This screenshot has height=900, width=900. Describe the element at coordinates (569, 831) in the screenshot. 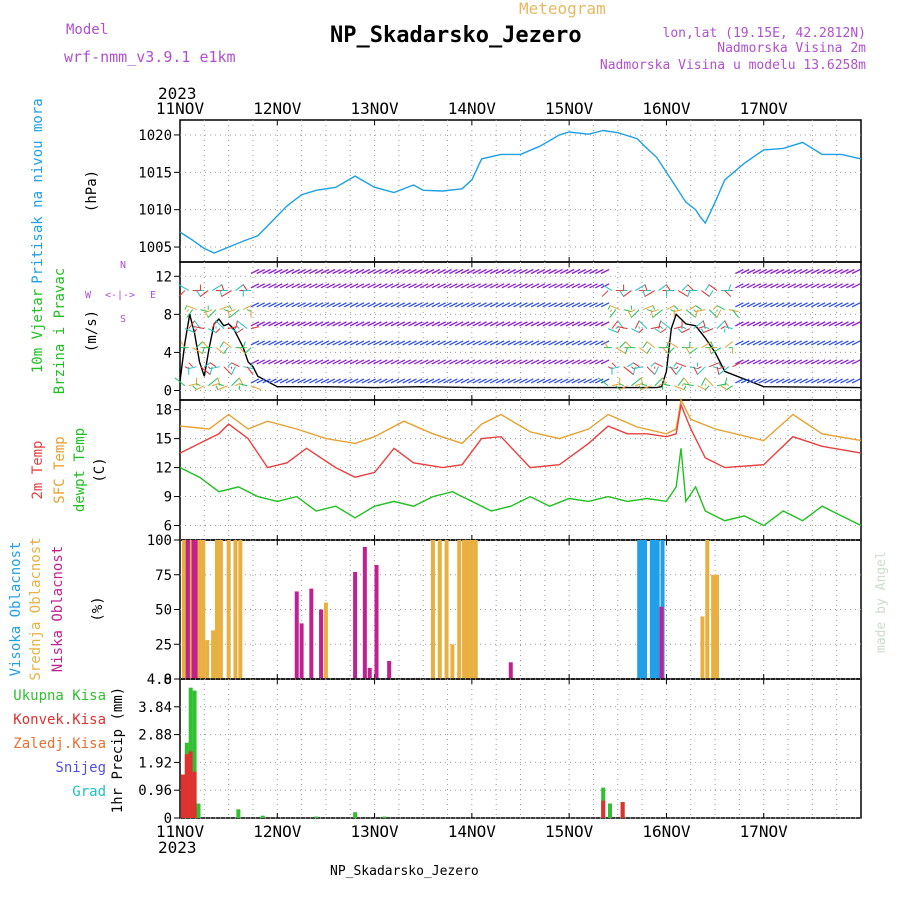

I see `date-tick-label-bottom: 15NOV` at that location.